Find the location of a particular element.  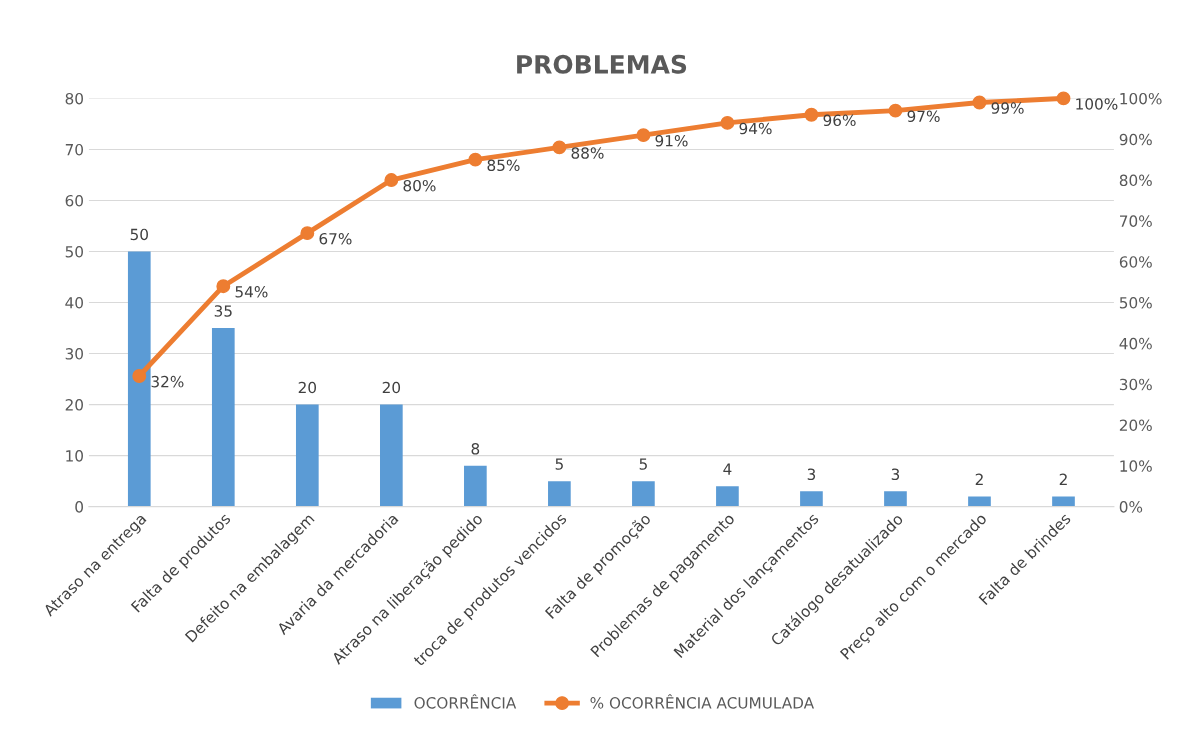

data-label: 54% is located at coordinates (251, 292).